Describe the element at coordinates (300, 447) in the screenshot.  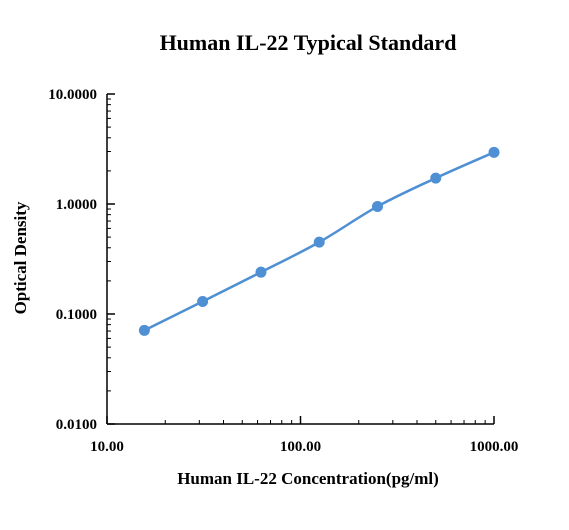
I see `x-tick-label: 100.00` at that location.